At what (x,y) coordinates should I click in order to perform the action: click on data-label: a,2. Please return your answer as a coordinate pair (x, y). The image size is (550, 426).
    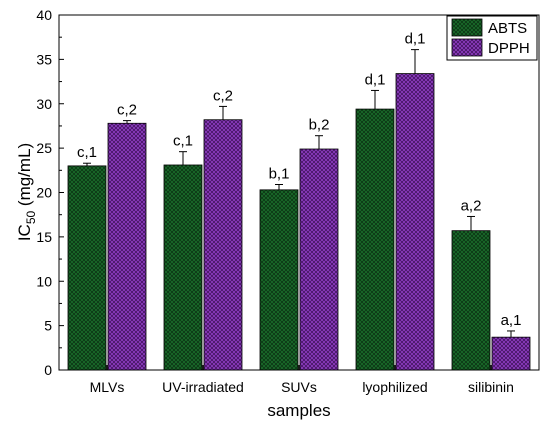
    Looking at the image, I should click on (471, 205).